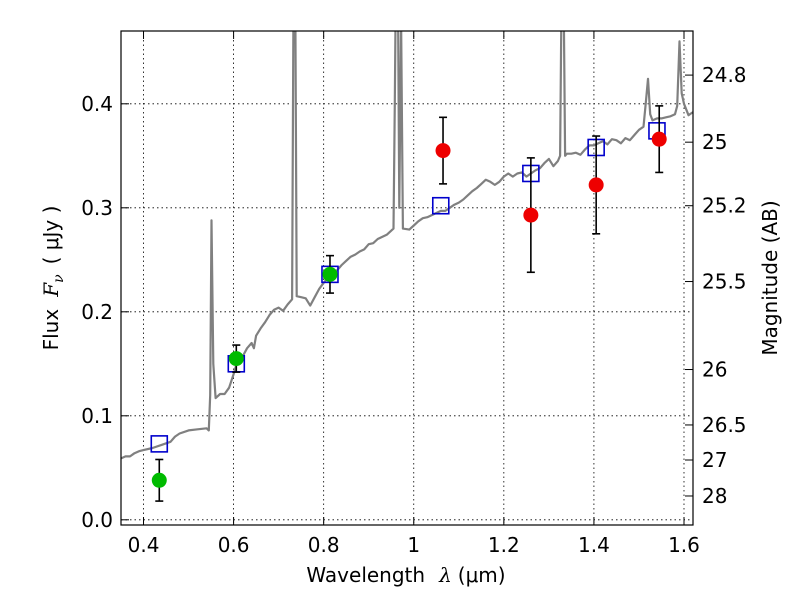 This screenshot has width=800, height=600. Describe the element at coordinates (53, 278) in the screenshot. I see `y-axis-label: FluxFν( μJy )` at that location.